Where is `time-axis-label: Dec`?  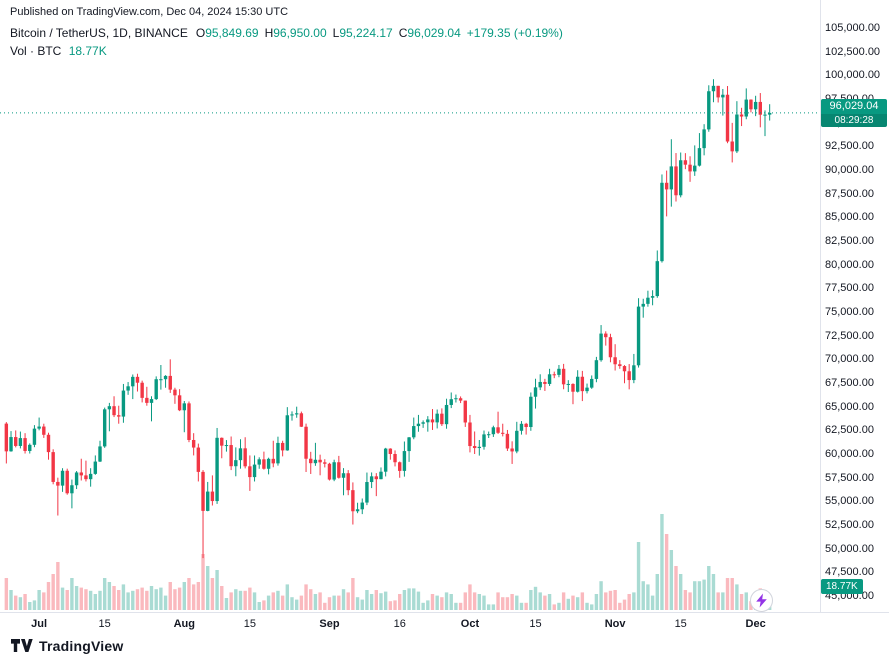 time-axis-label: Dec is located at coordinates (755, 624).